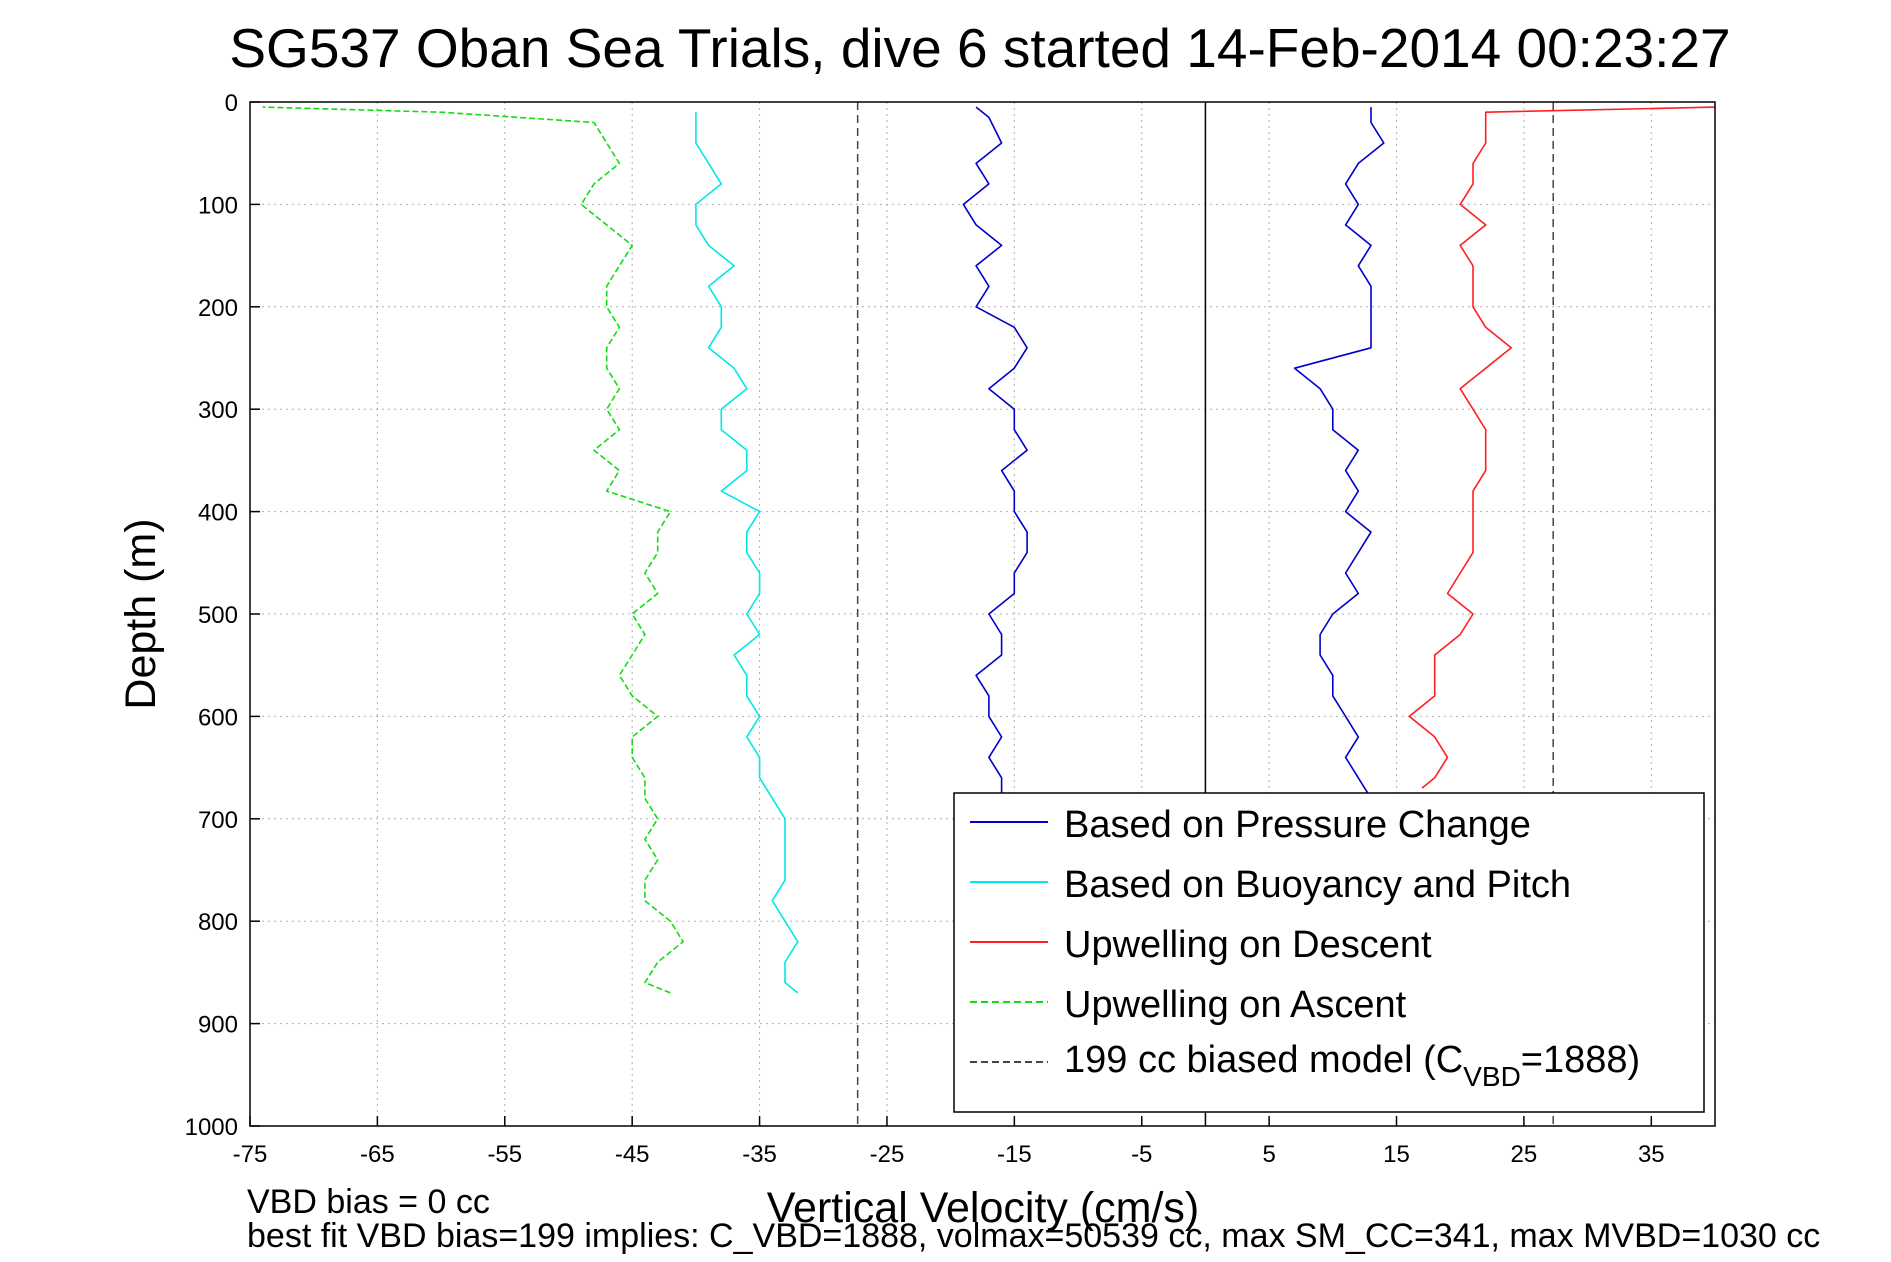 The height and width of the screenshot is (1262, 1891). I want to click on legend-label-descent: Upwelling on Descent, so click(1248, 945).